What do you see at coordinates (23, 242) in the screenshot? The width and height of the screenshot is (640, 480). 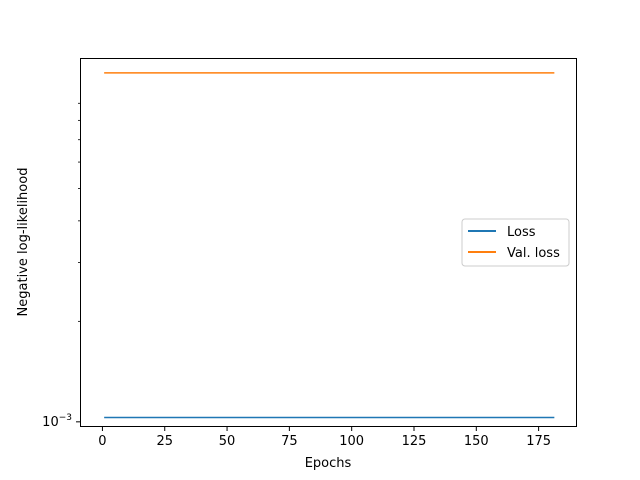 I see `y-axis-label: Negative log-likelihood` at bounding box center [23, 242].